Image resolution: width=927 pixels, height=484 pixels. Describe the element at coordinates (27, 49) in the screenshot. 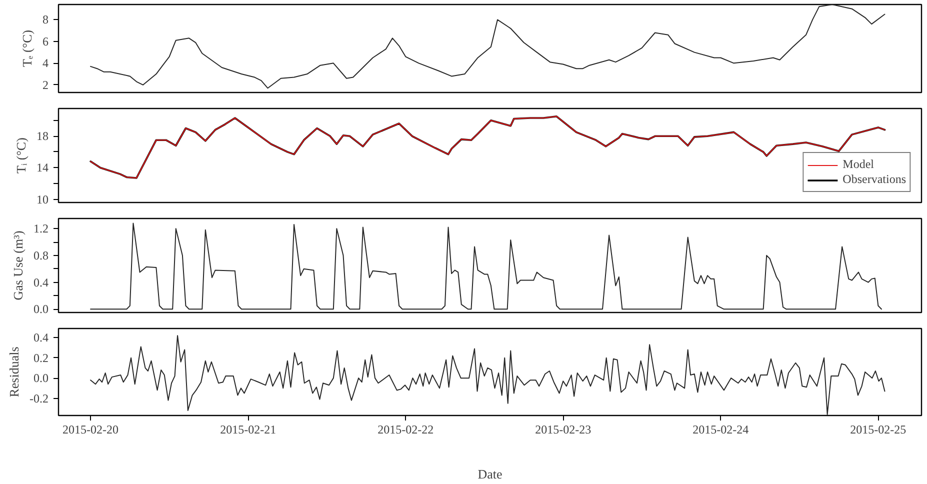

I see `y-axis-title: Tₑ (°C)` at that location.